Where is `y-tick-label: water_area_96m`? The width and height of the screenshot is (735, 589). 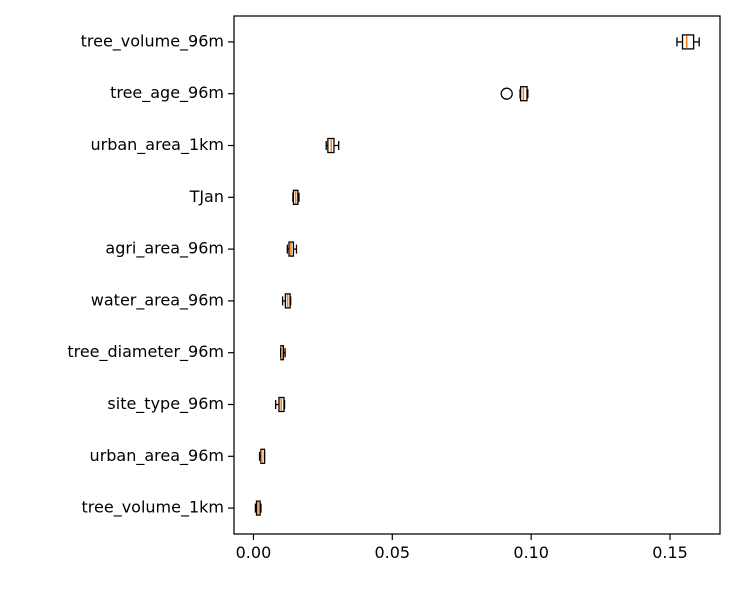
y-tick-label: water_area_96m is located at coordinates (157, 300).